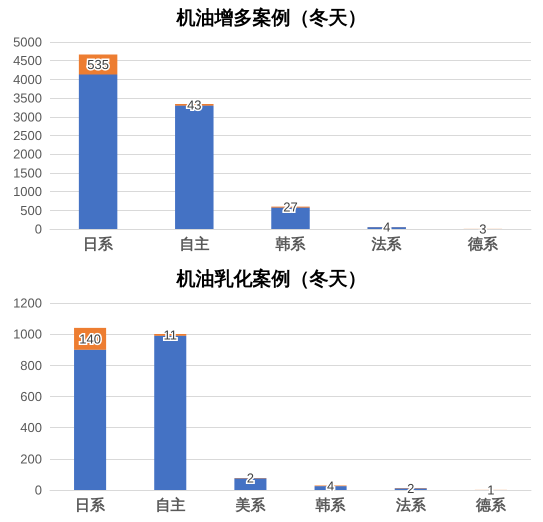  Describe the element at coordinates (27, 116) in the screenshot. I see `y-tick-label: 3000` at that location.